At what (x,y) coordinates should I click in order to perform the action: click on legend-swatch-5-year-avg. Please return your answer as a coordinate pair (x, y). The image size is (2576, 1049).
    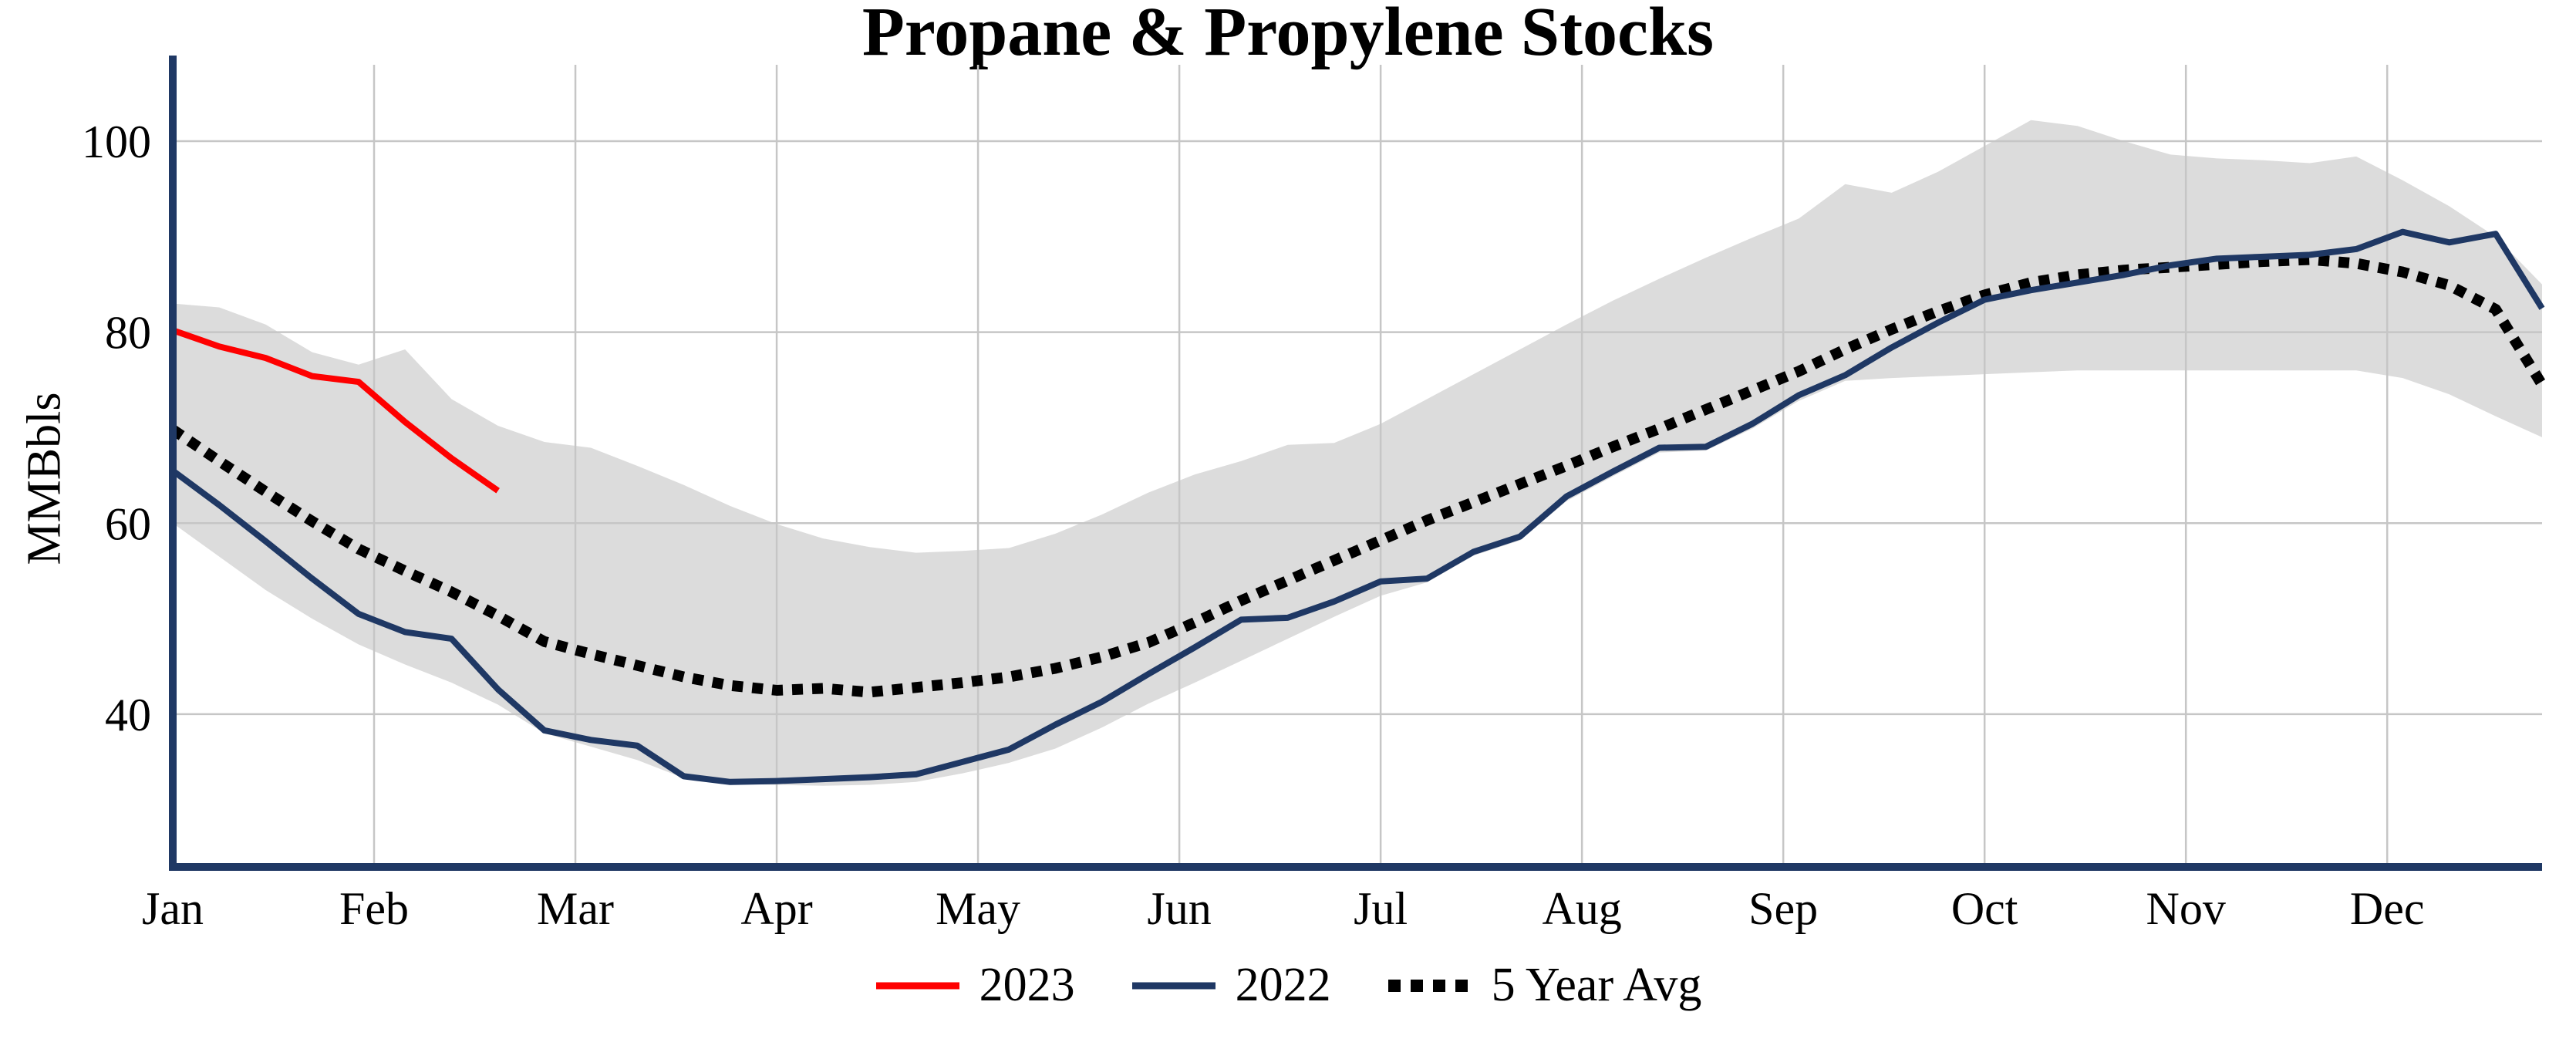
    Looking at the image, I should click on (1429, 985).